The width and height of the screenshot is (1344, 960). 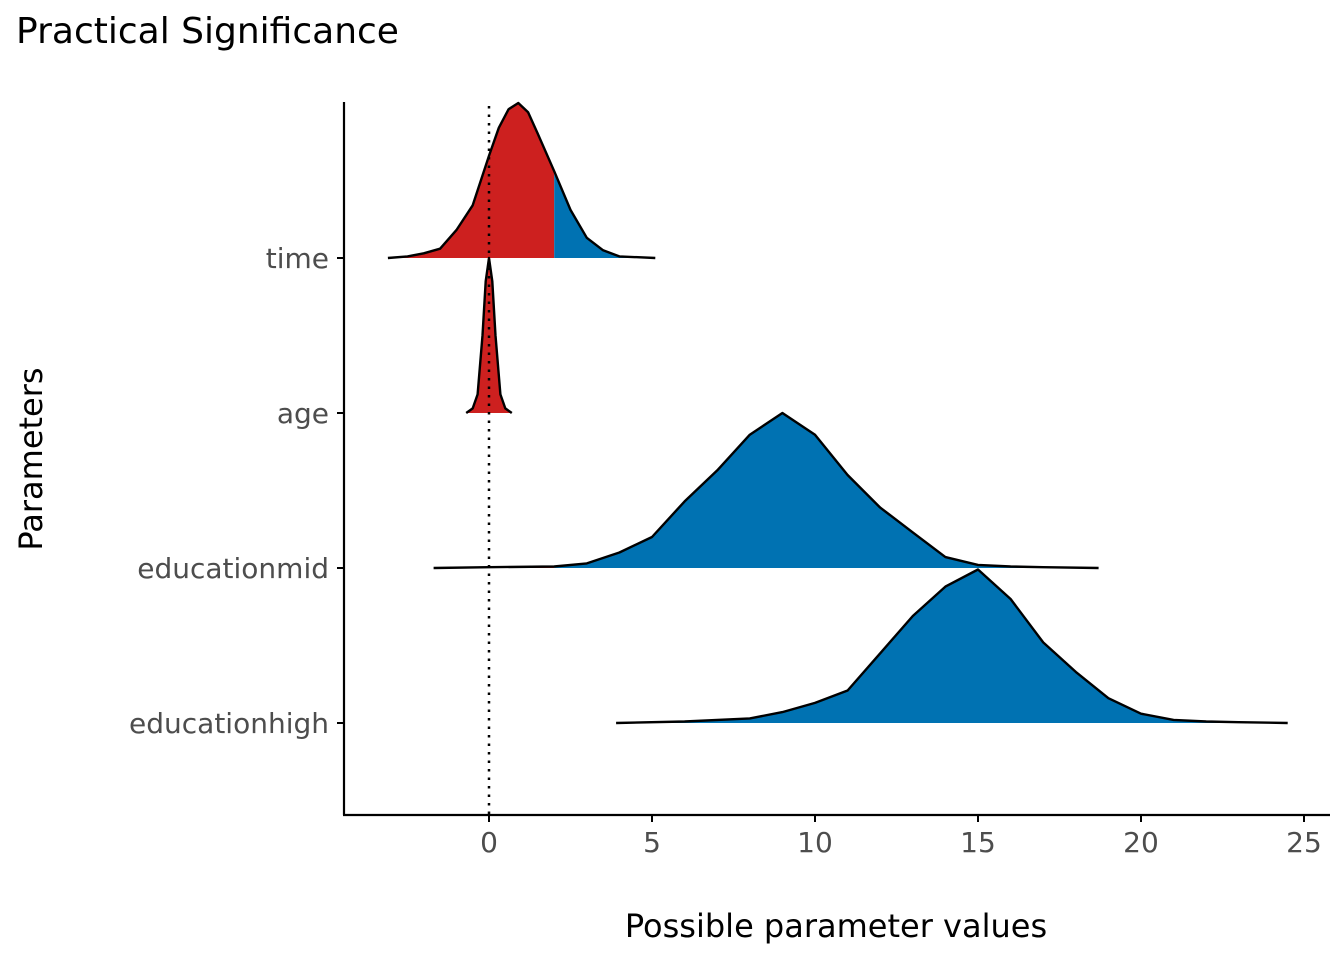 What do you see at coordinates (815, 842) in the screenshot?
I see `x-tick-label-10: 10` at bounding box center [815, 842].